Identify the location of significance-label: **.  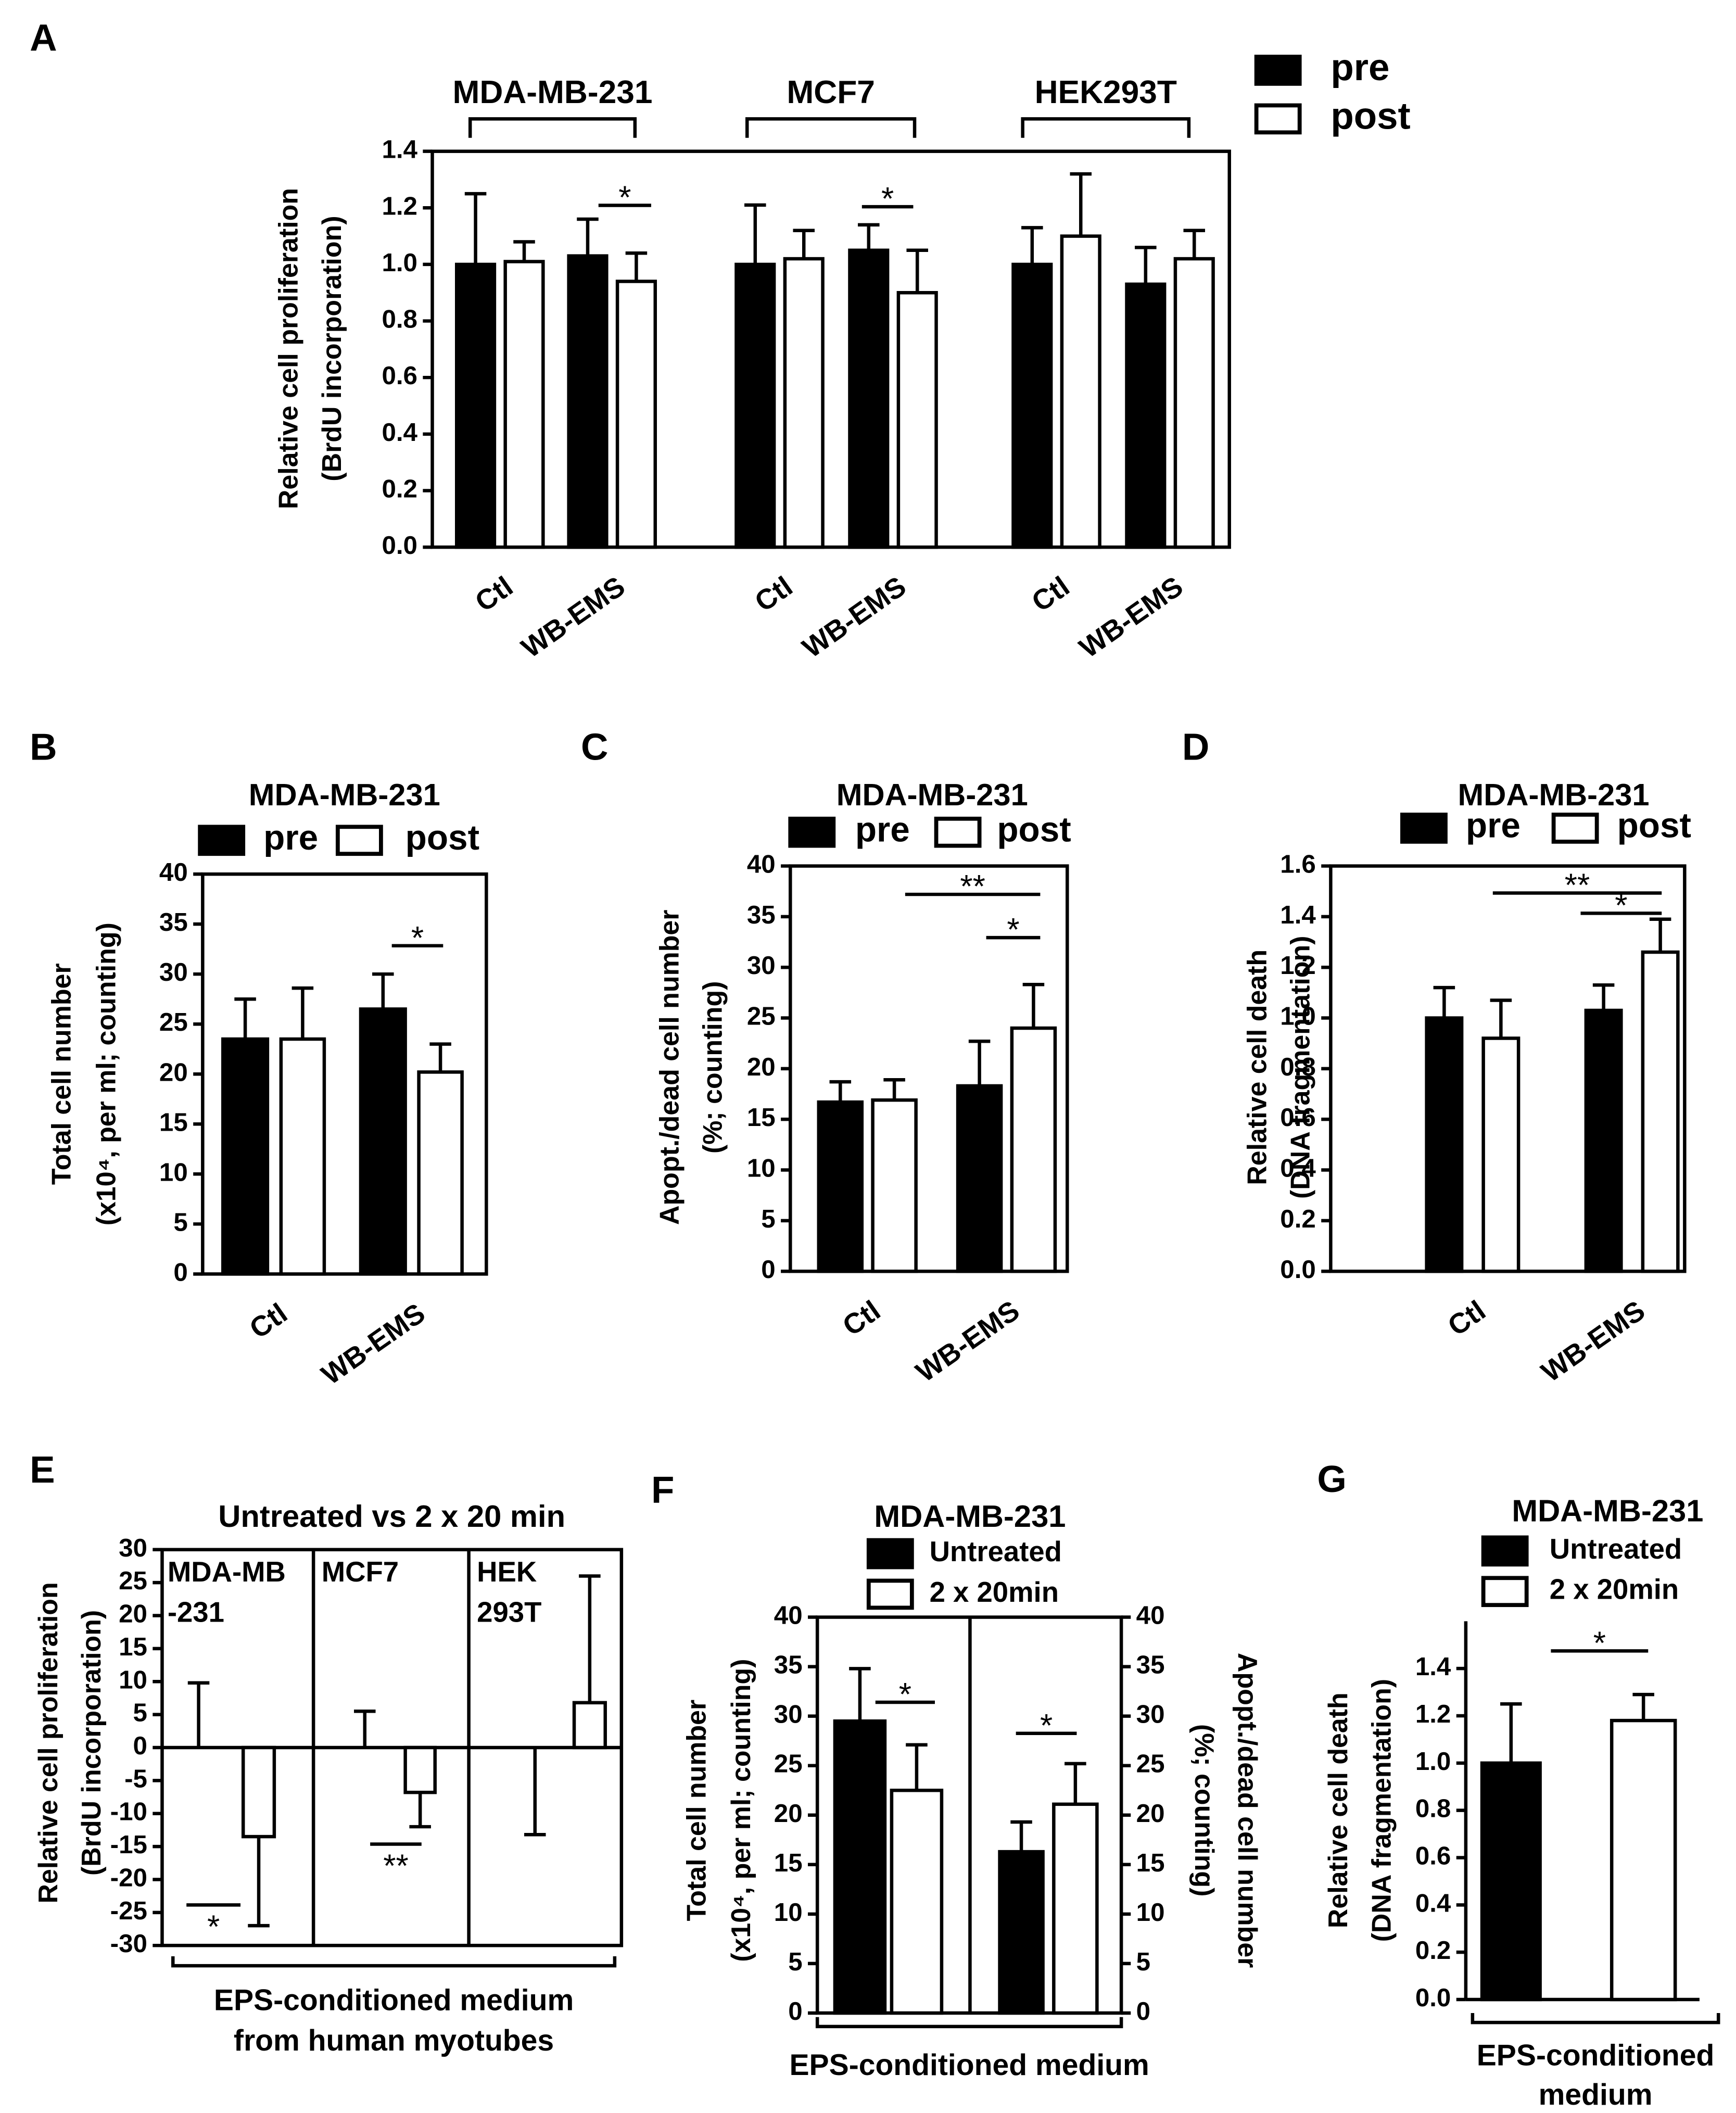
(972, 887).